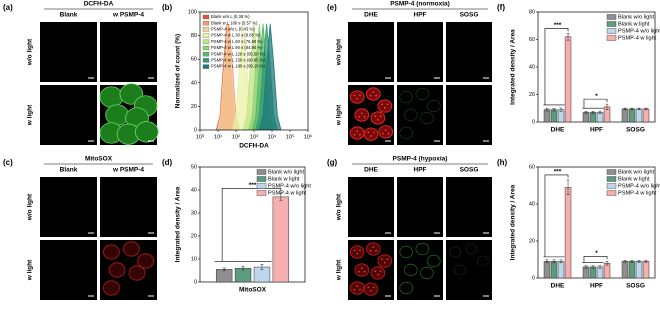 This screenshot has width=660, height=309. Describe the element at coordinates (513, 67) in the screenshot. I see `y-axis-label: Integrated density / Area` at that location.